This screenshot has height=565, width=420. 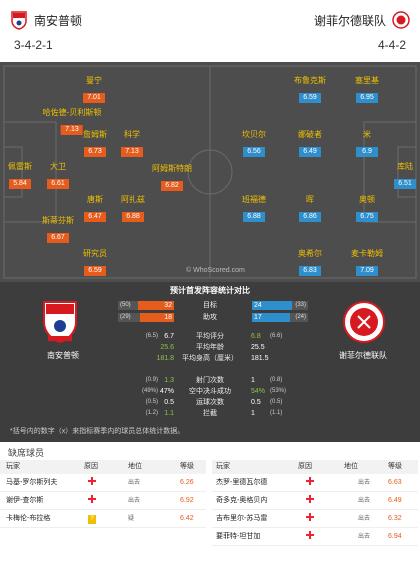 I want to click on stat-away-value: 181.5, so click(x=260, y=358).